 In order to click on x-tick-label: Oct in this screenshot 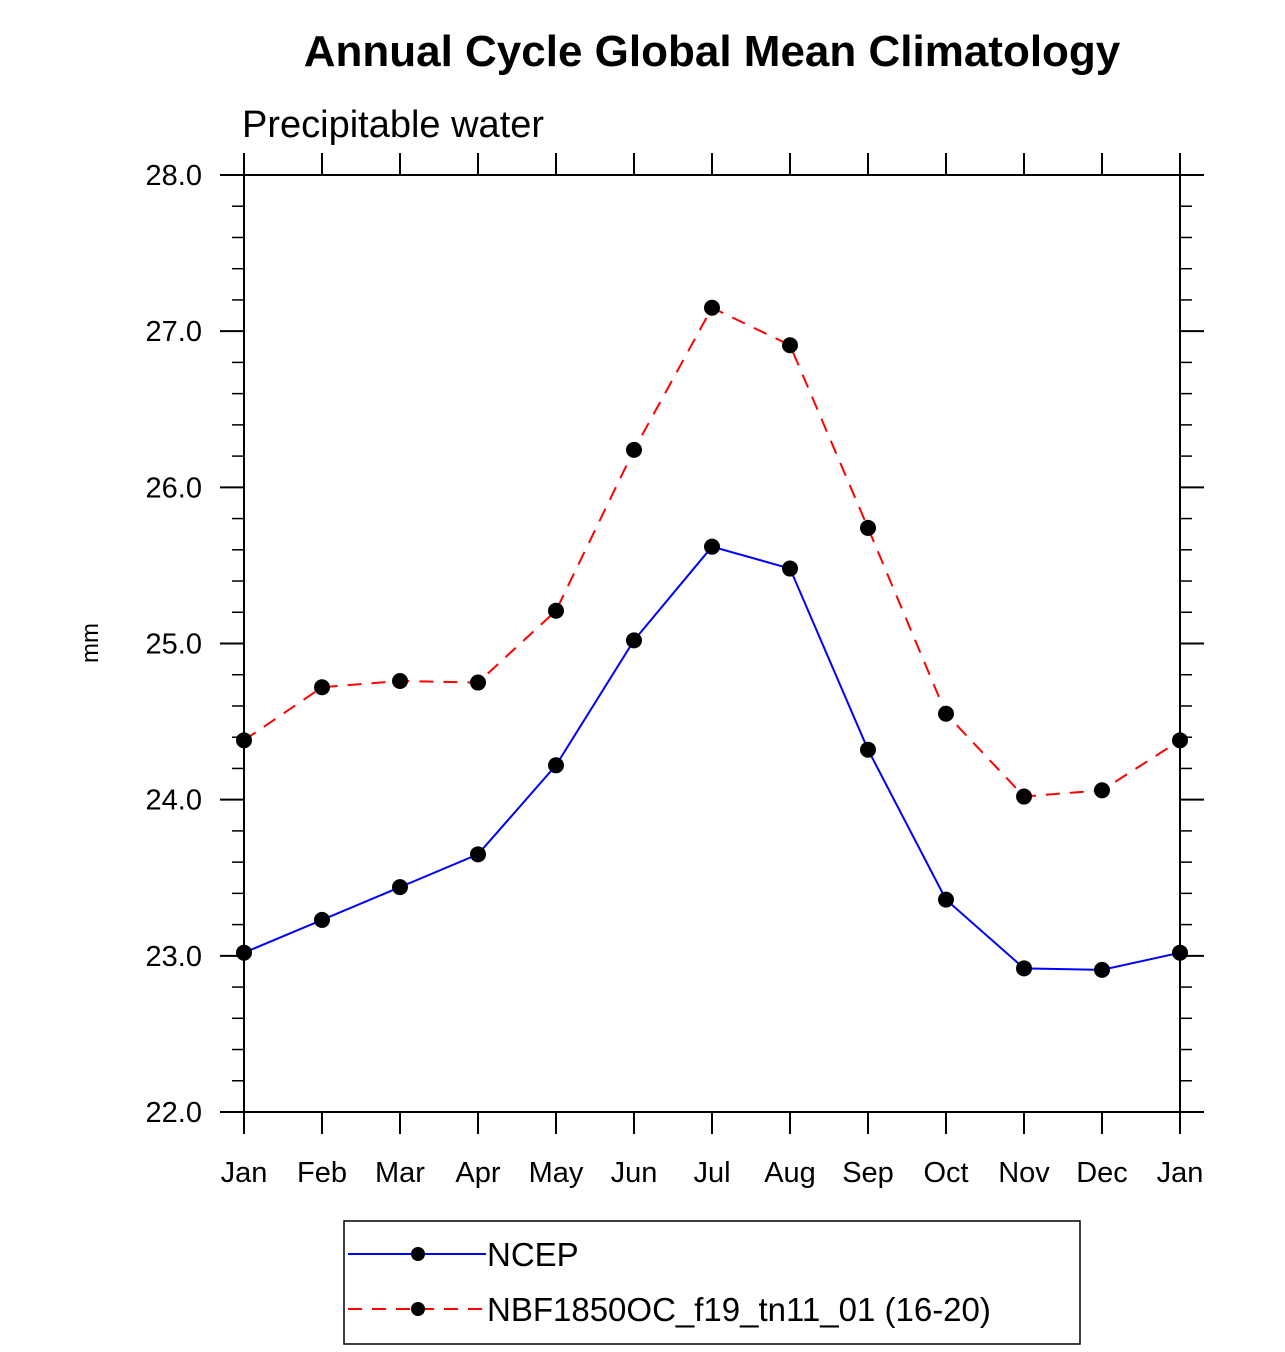, I will do `click(945, 1173)`.